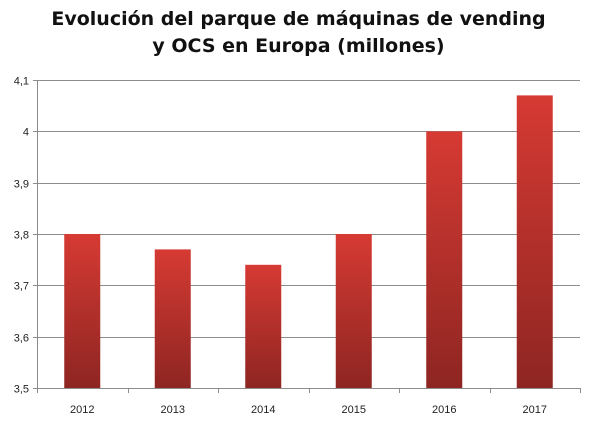 The width and height of the screenshot is (597, 429). I want to click on y-tick-label: 3,6, so click(21, 339).